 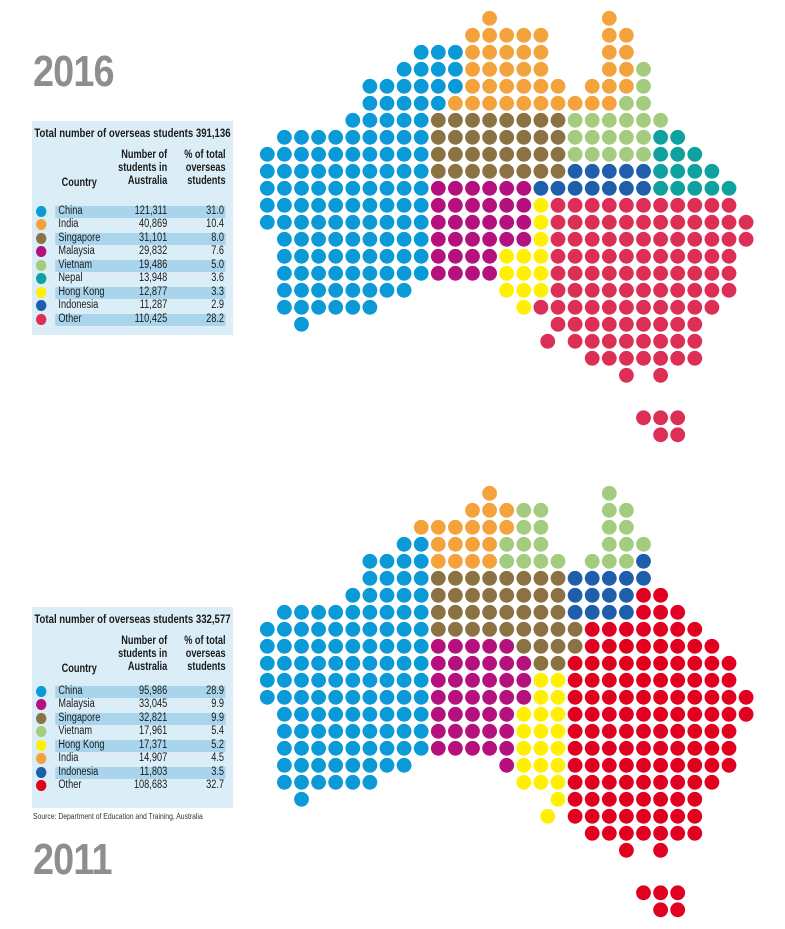 What do you see at coordinates (140, 718) in the screenshot?
I see `row-stripe` at bounding box center [140, 718].